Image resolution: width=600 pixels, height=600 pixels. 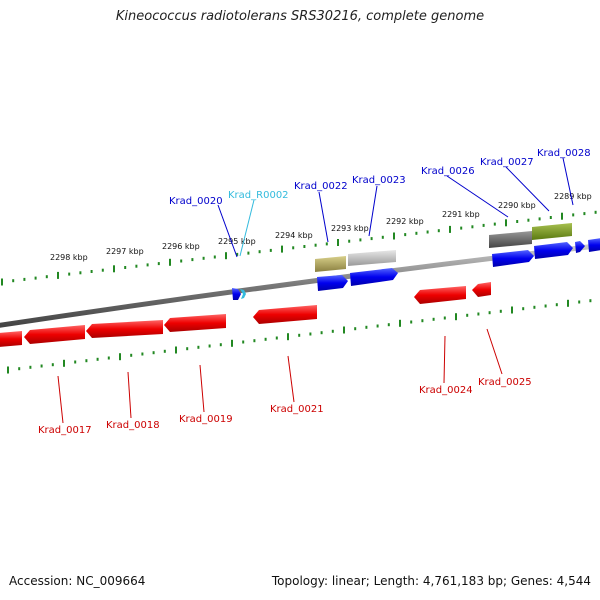 I want to click on gene-label: Krad_R0002, so click(x=258, y=195).